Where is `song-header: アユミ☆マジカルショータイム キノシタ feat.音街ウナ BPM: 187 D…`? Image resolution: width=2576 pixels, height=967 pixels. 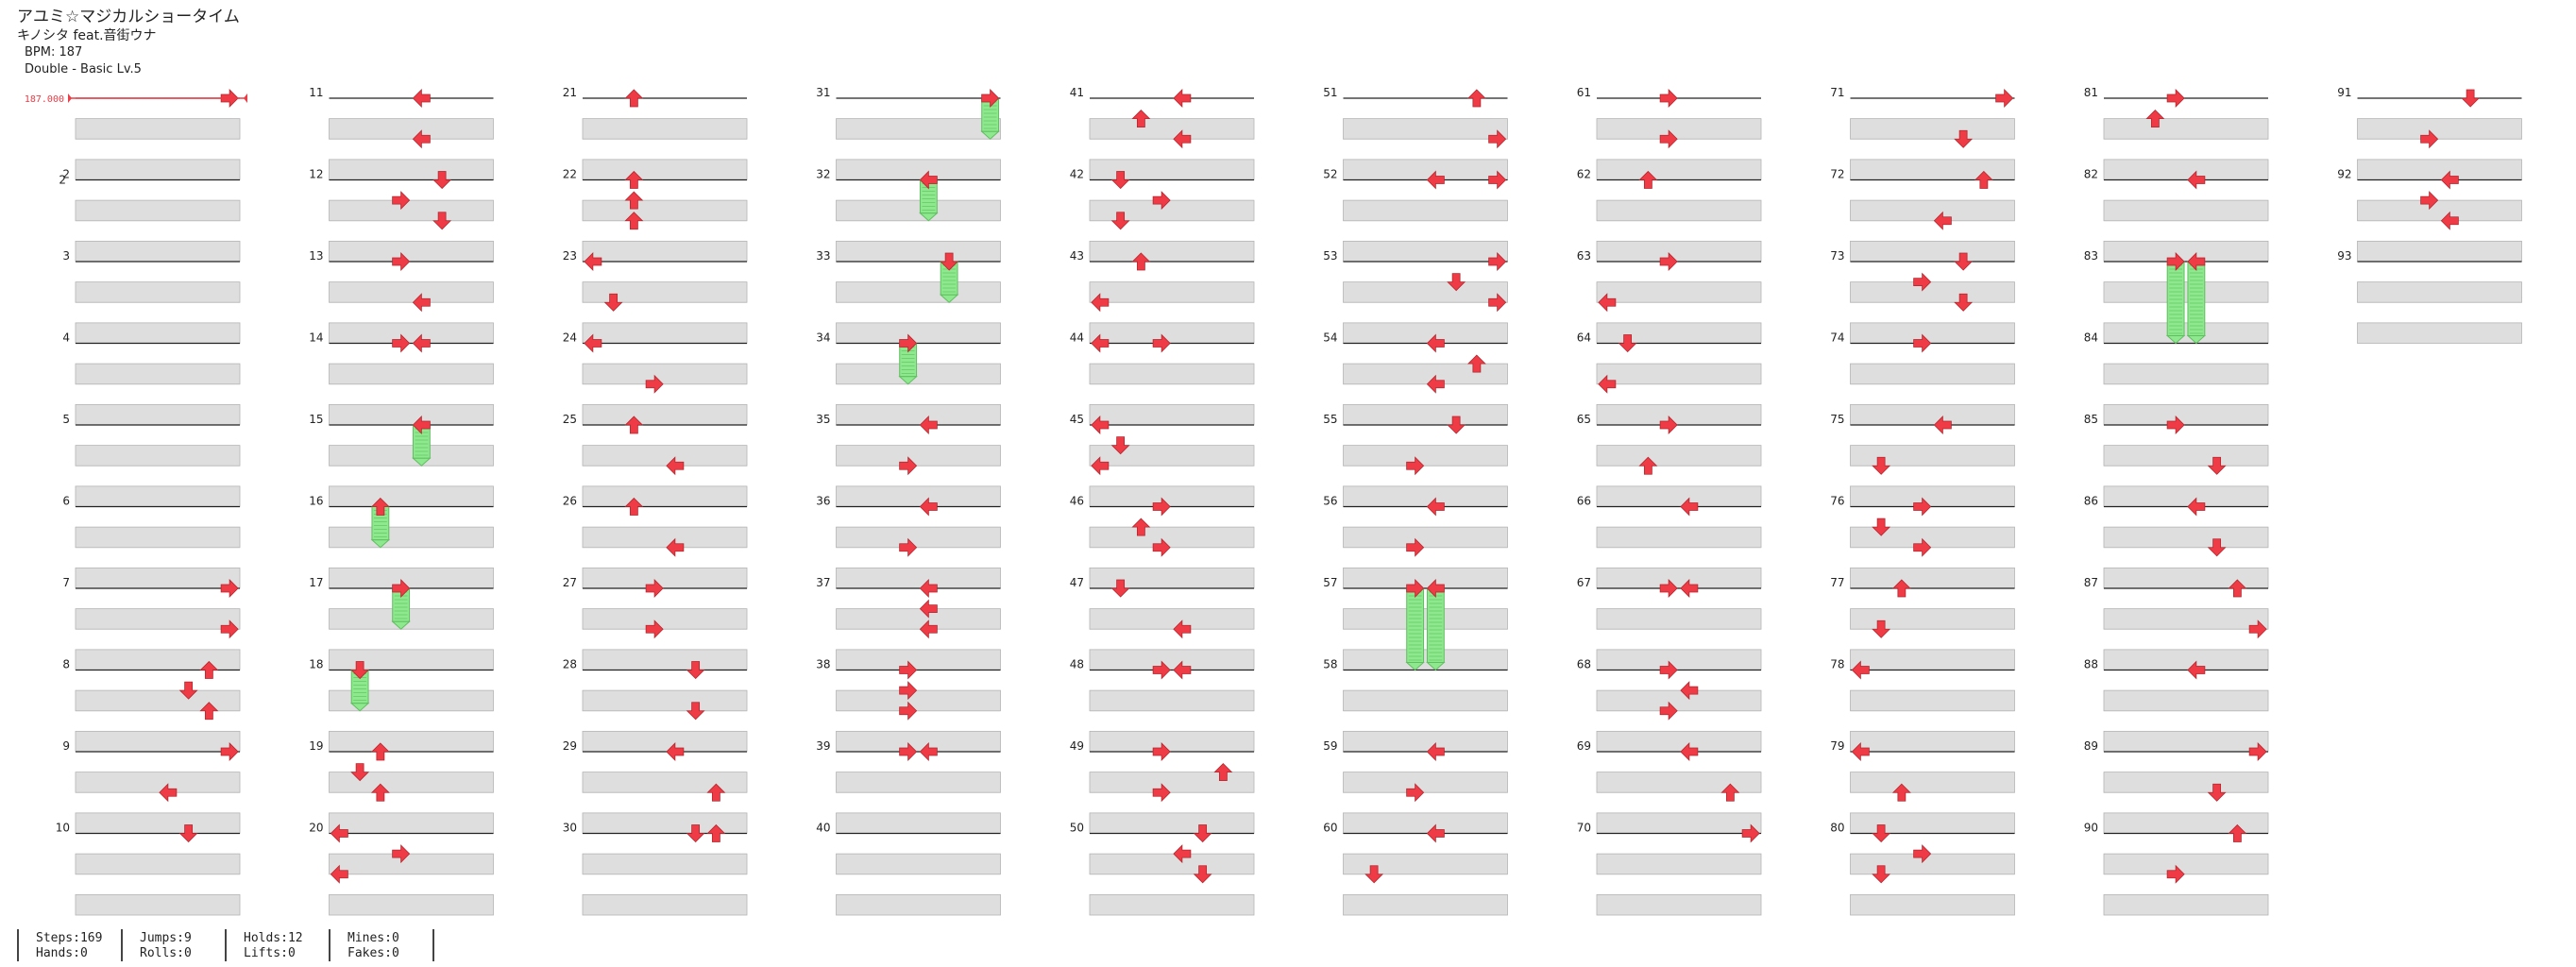 song-header: アユミ☆マジカルショータイム キノシタ feat.音街ウナ BPM: 187 D… is located at coordinates (128, 43).